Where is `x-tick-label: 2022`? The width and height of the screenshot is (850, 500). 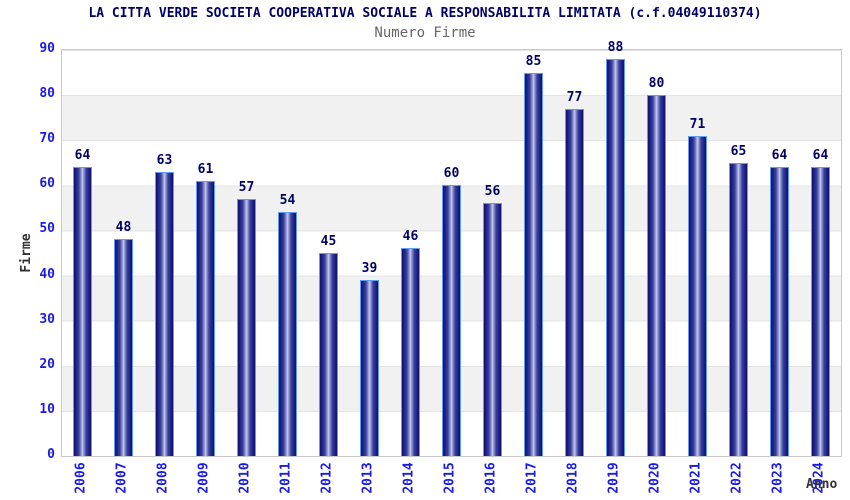 x-tick-label: 2022 is located at coordinates (737, 478).